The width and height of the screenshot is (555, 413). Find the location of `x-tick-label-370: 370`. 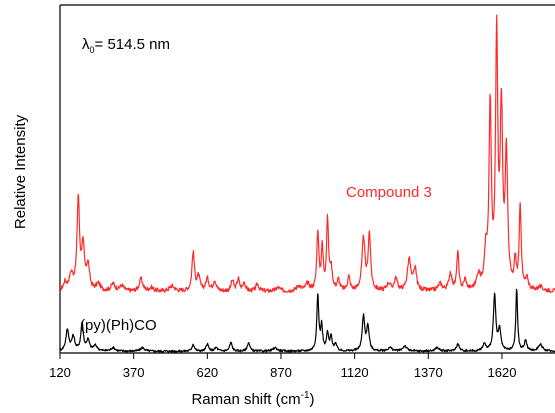

x-tick-label-370: 370 is located at coordinates (134, 372).